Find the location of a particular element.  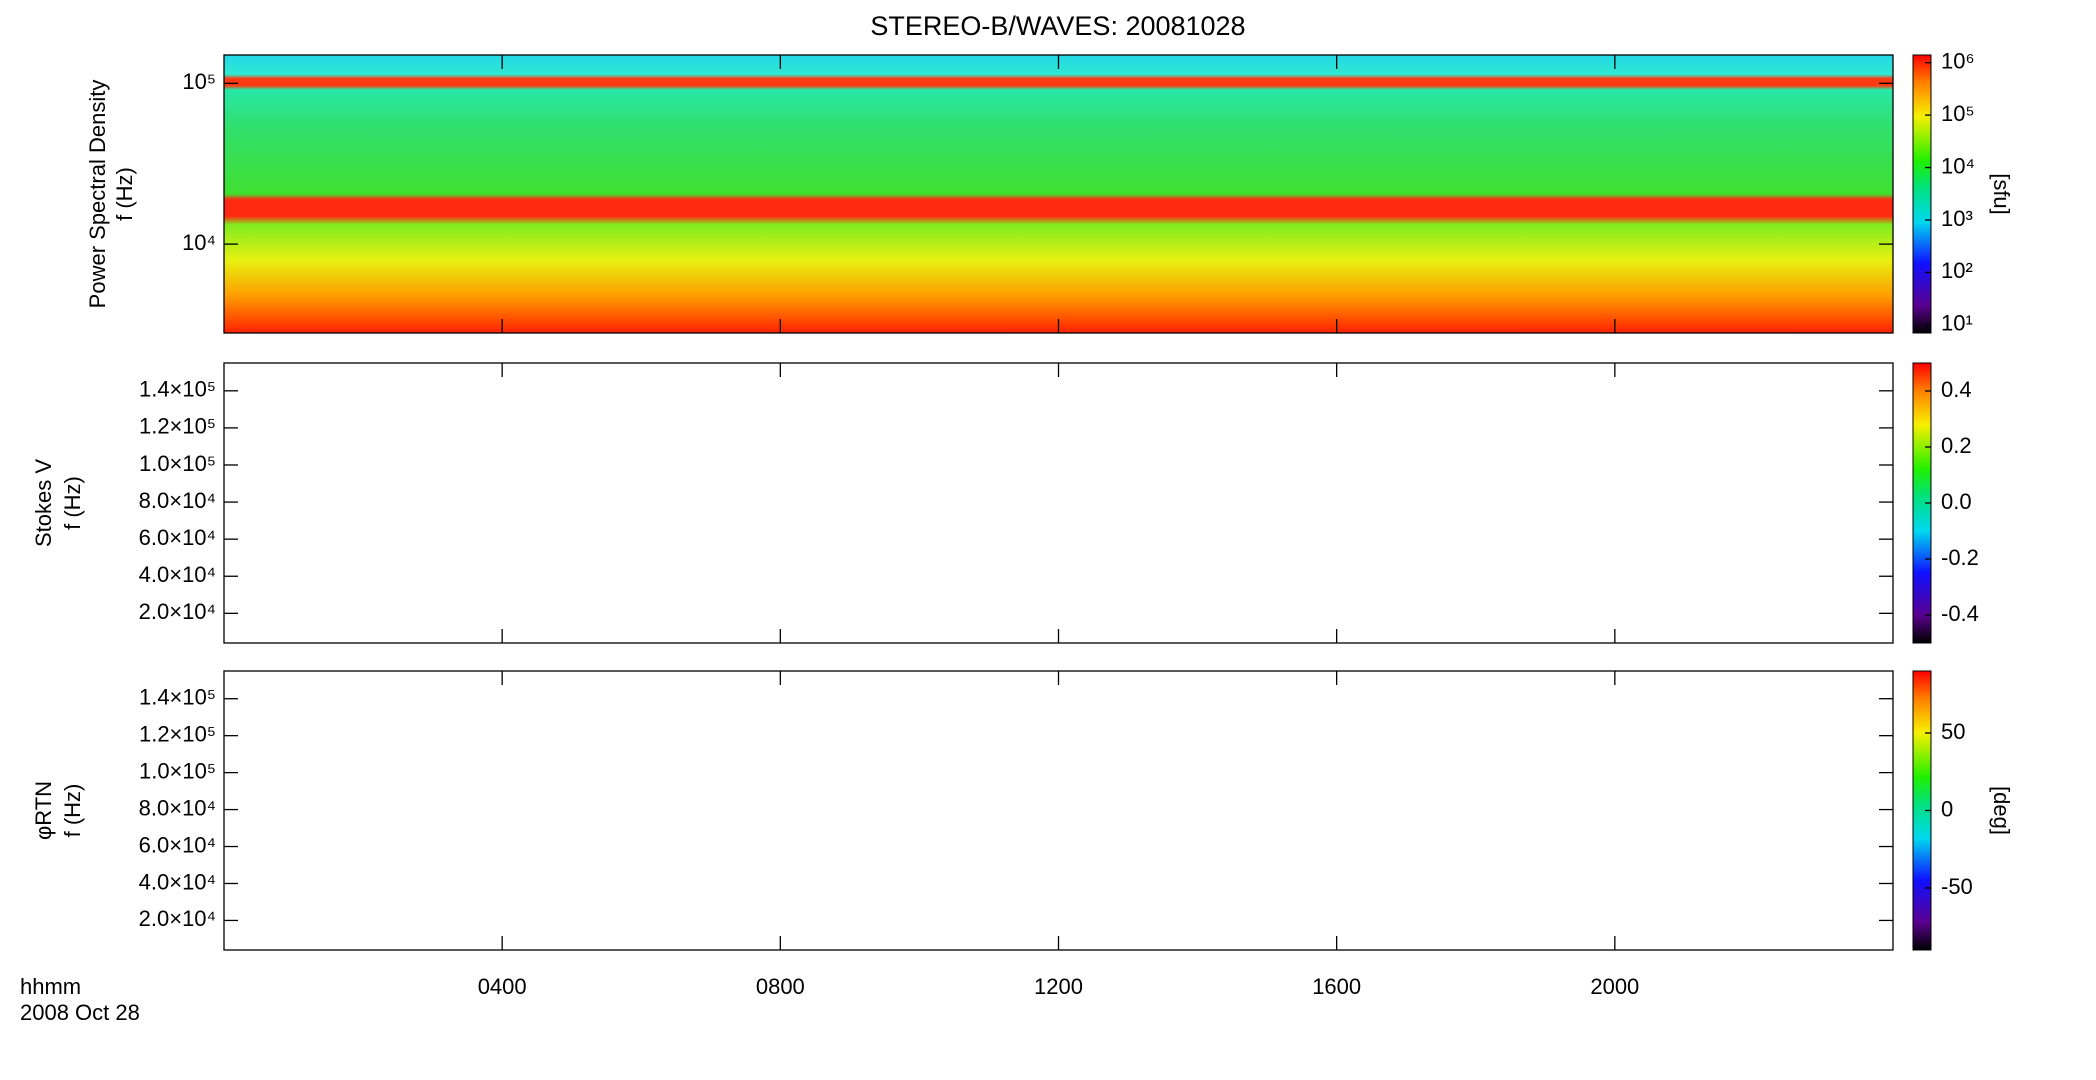

y-tick-label: 10⁵ is located at coordinates (199, 81).